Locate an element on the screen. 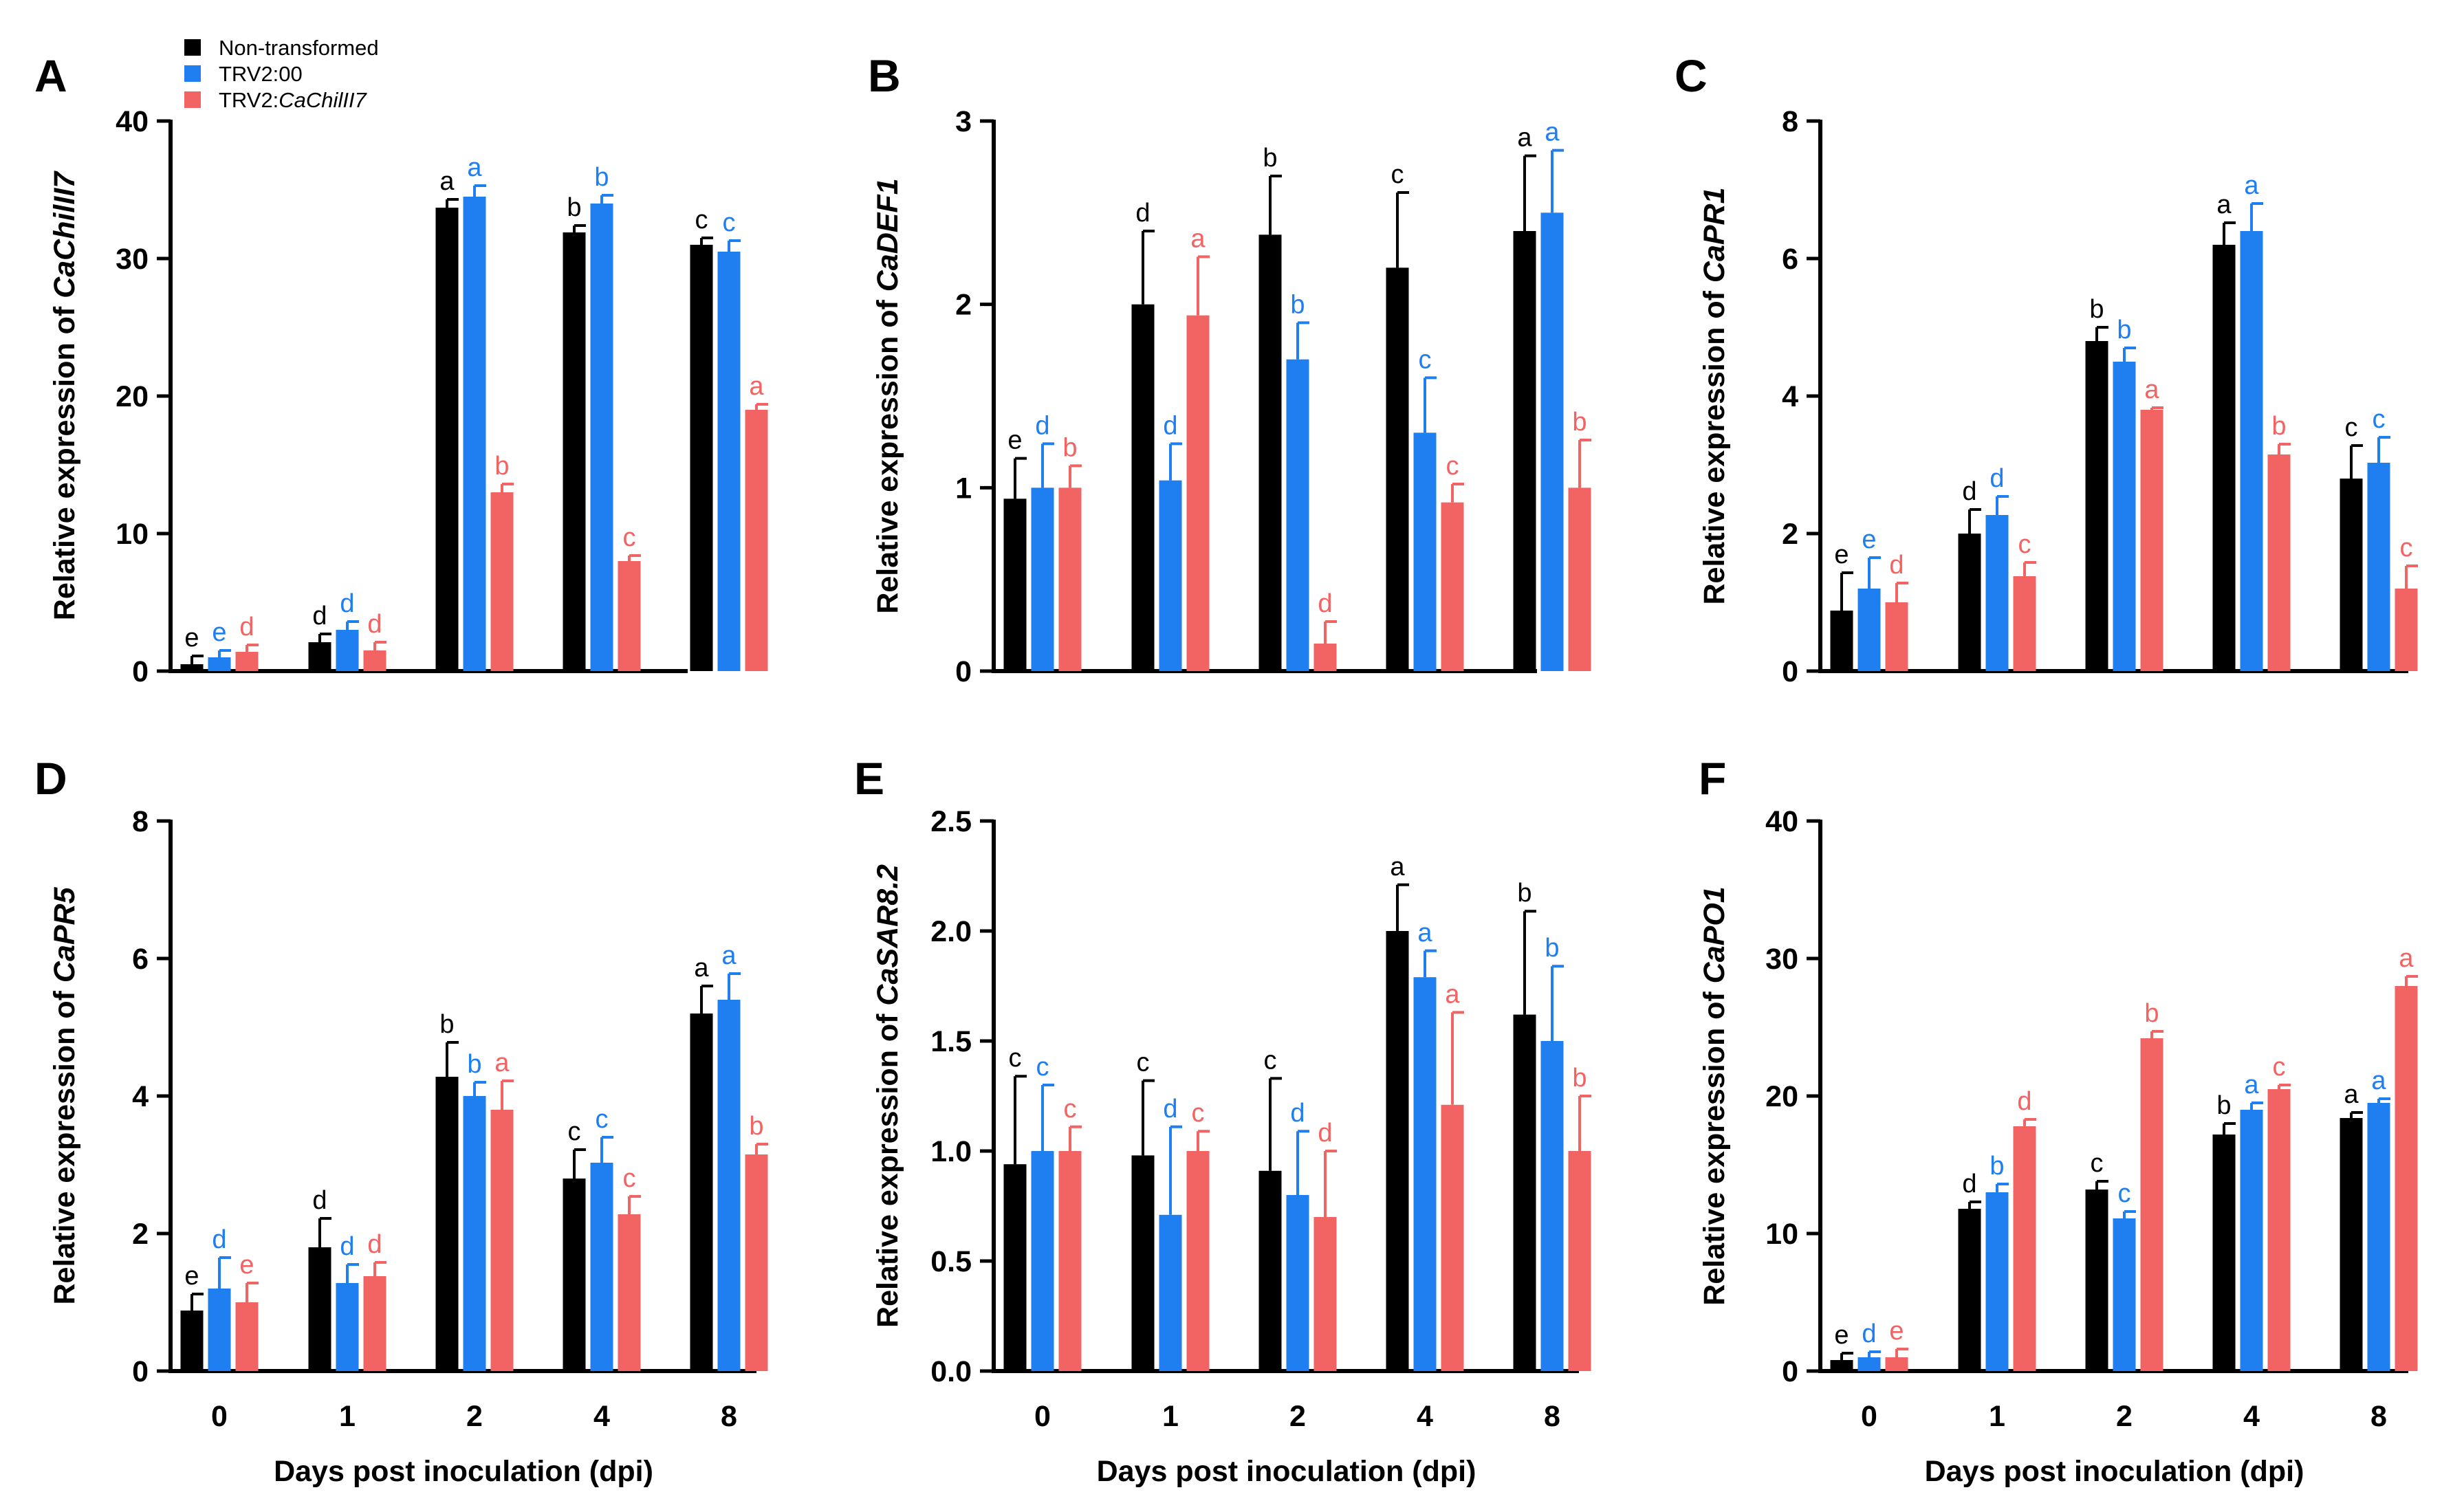 The height and width of the screenshot is (1512, 2442). y-tick-label: 1 is located at coordinates (964, 488).